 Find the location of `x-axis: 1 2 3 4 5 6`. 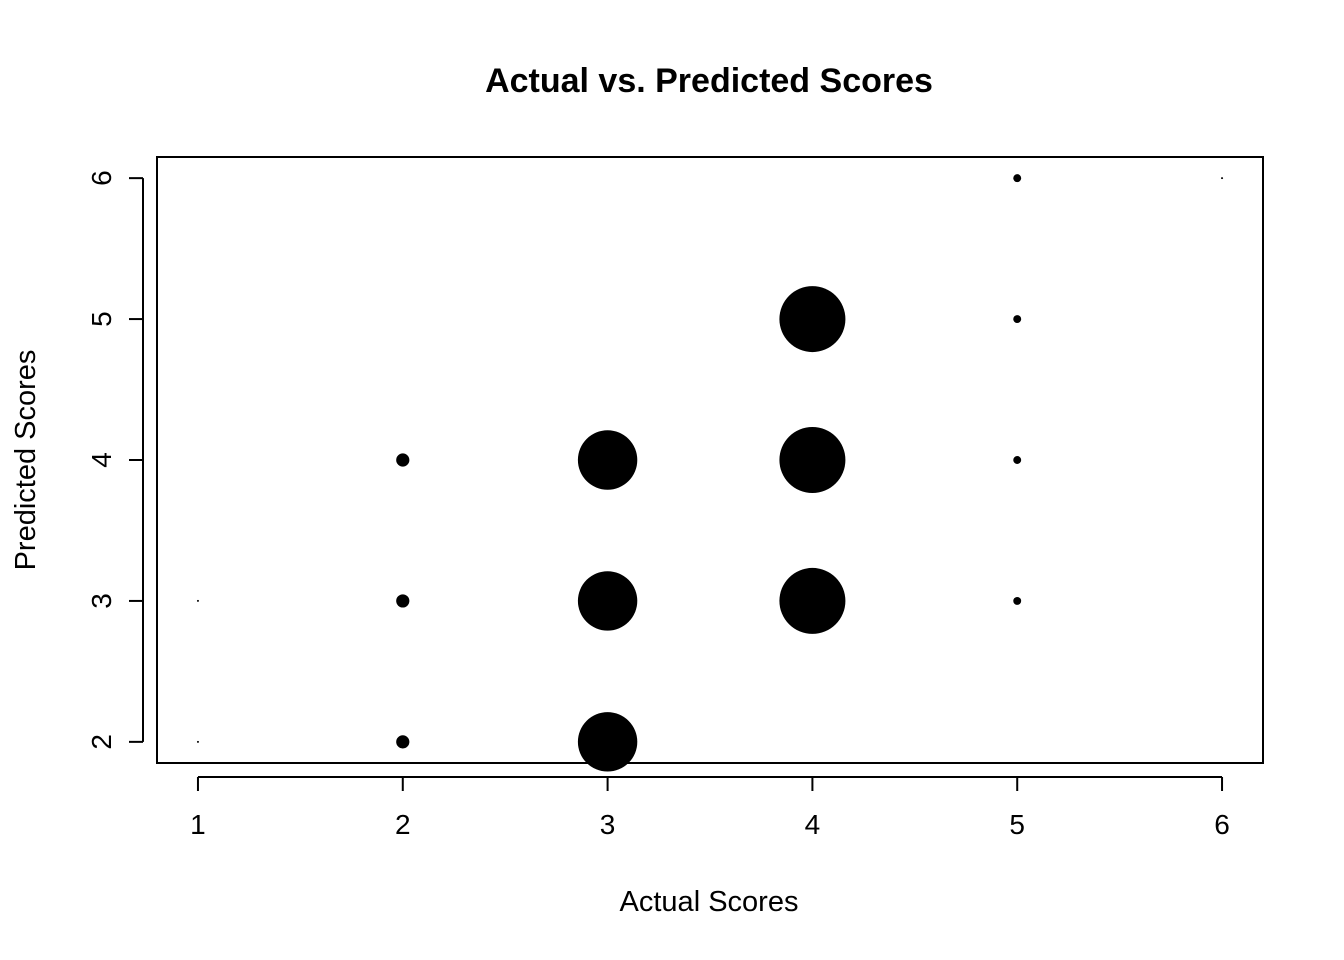

x-axis: 1 2 3 4 5 6 is located at coordinates (710, 808).